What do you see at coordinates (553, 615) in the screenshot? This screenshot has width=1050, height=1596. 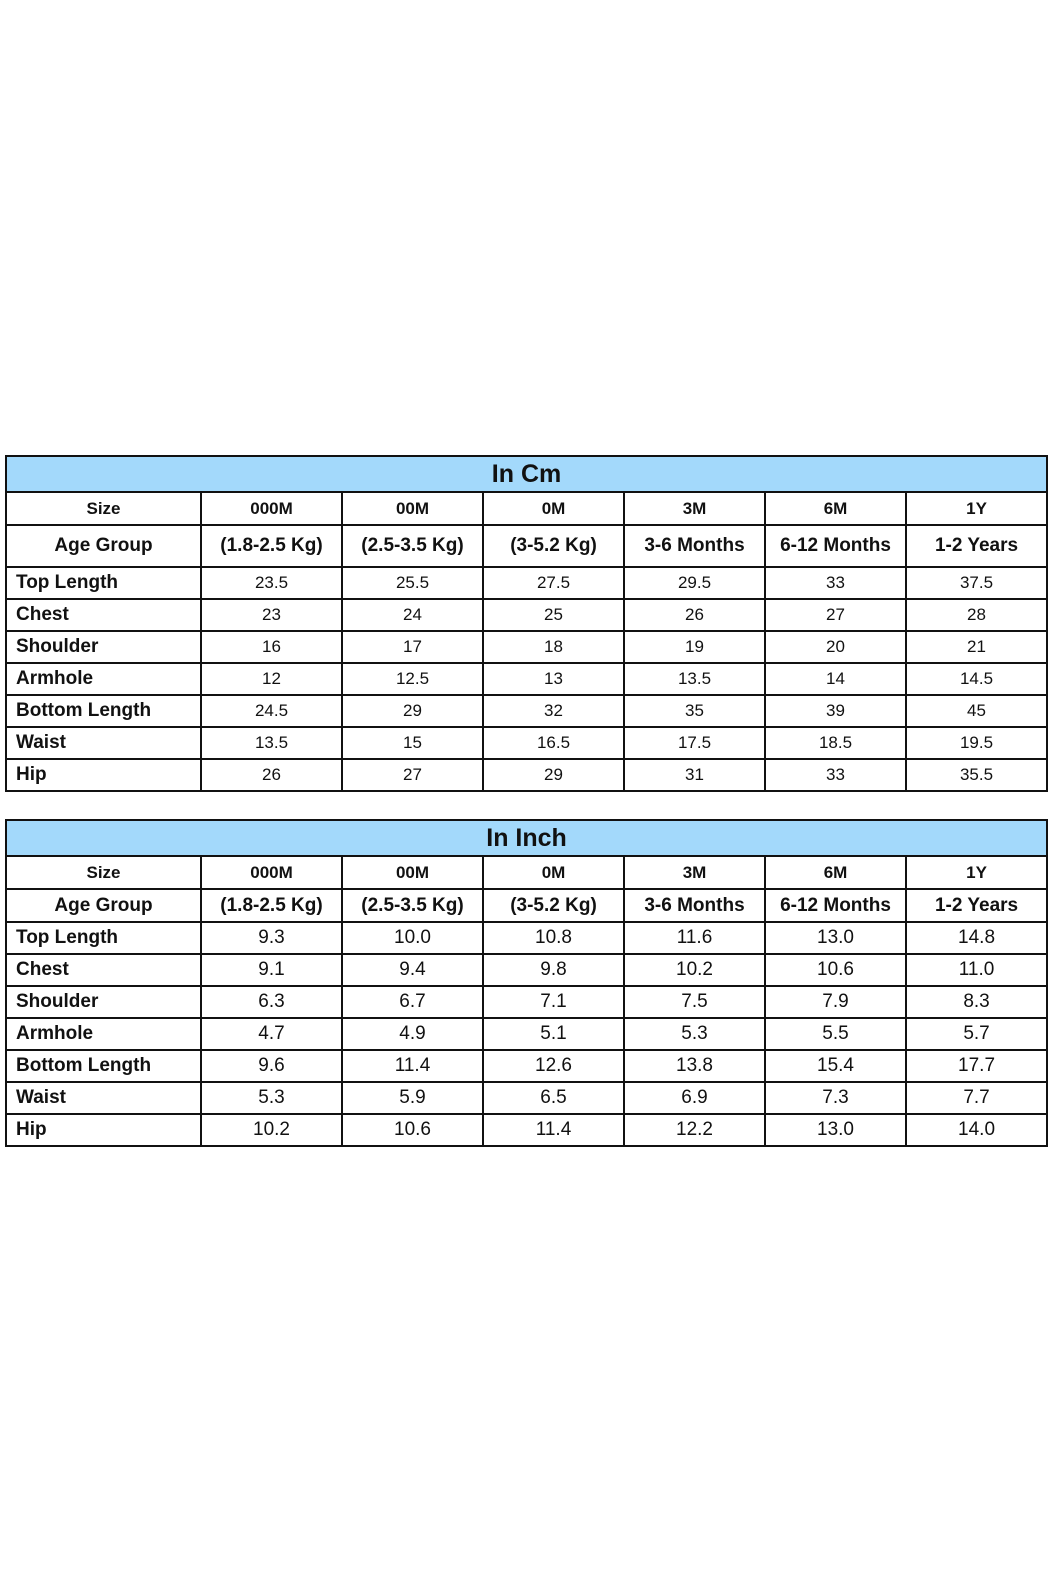 I see `measurement-value: 25` at bounding box center [553, 615].